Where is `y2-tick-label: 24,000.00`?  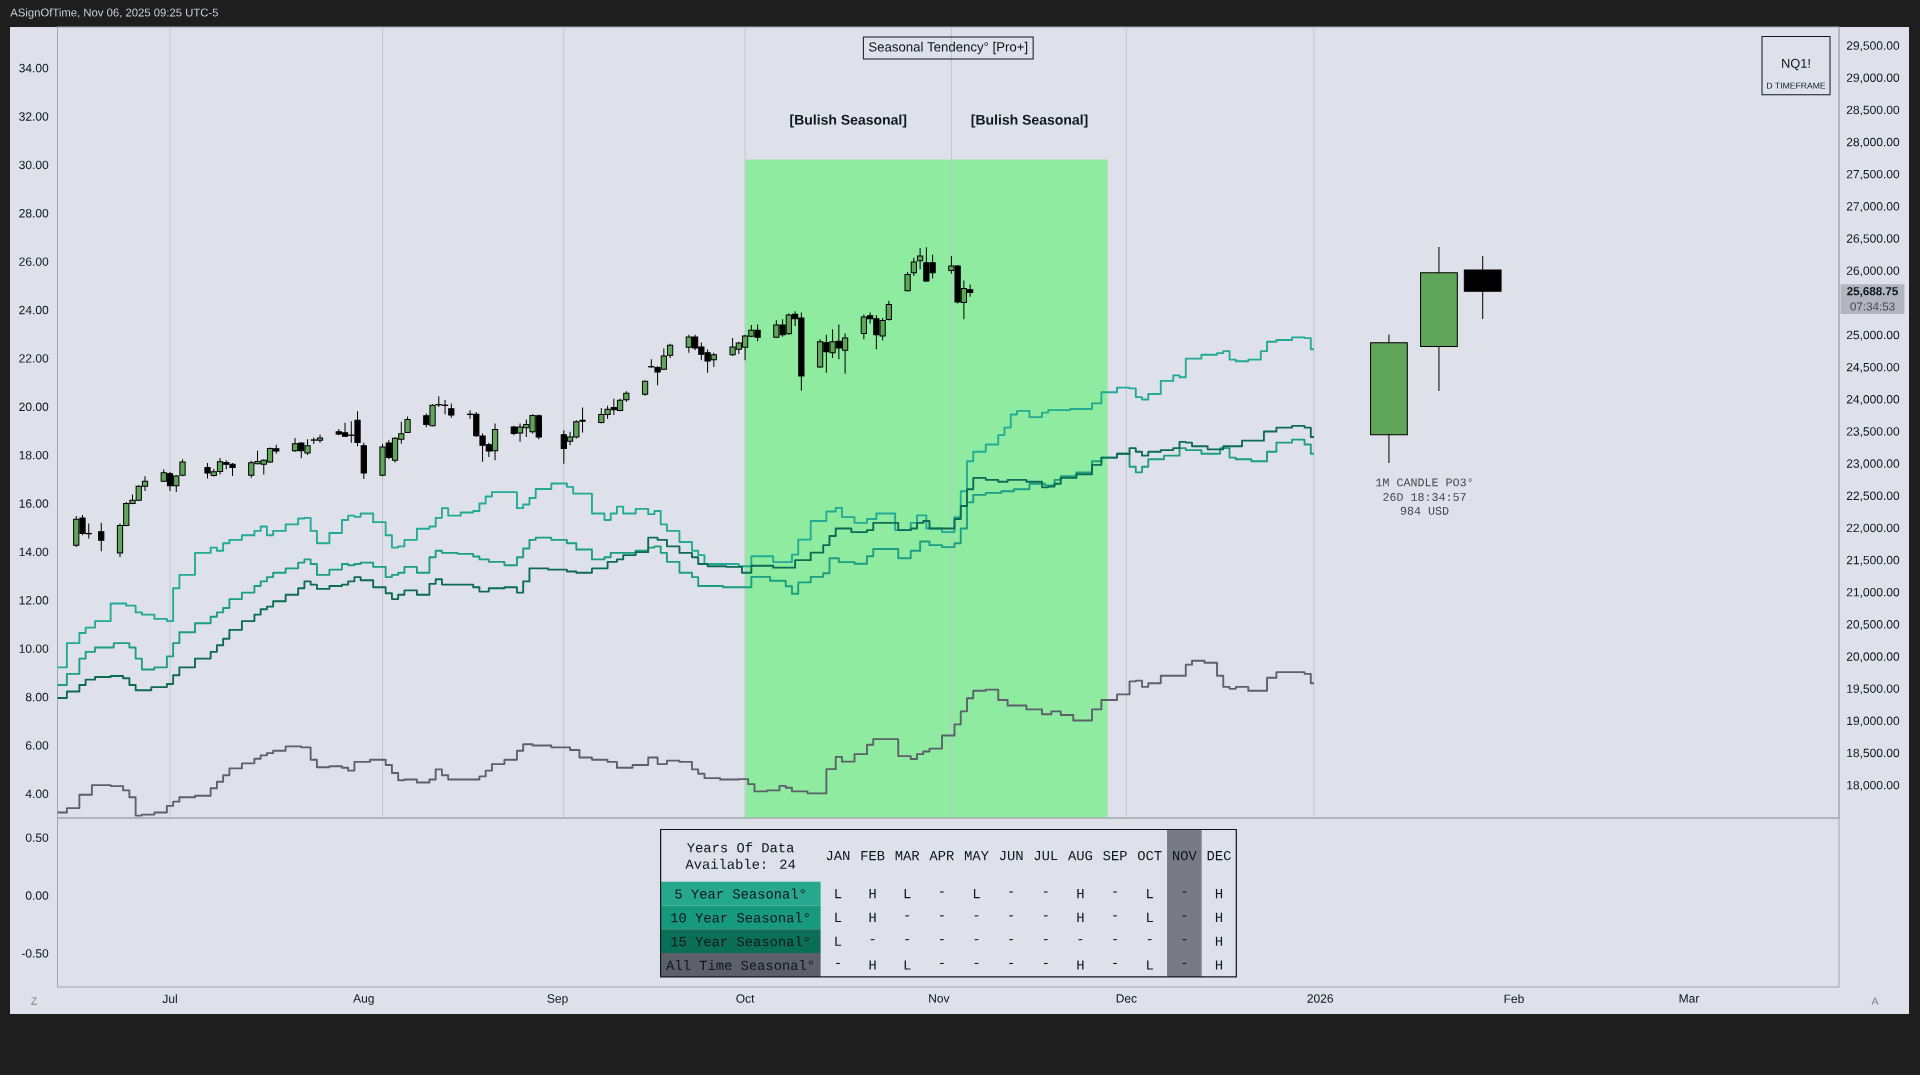 y2-tick-label: 24,000.00 is located at coordinates (1873, 400).